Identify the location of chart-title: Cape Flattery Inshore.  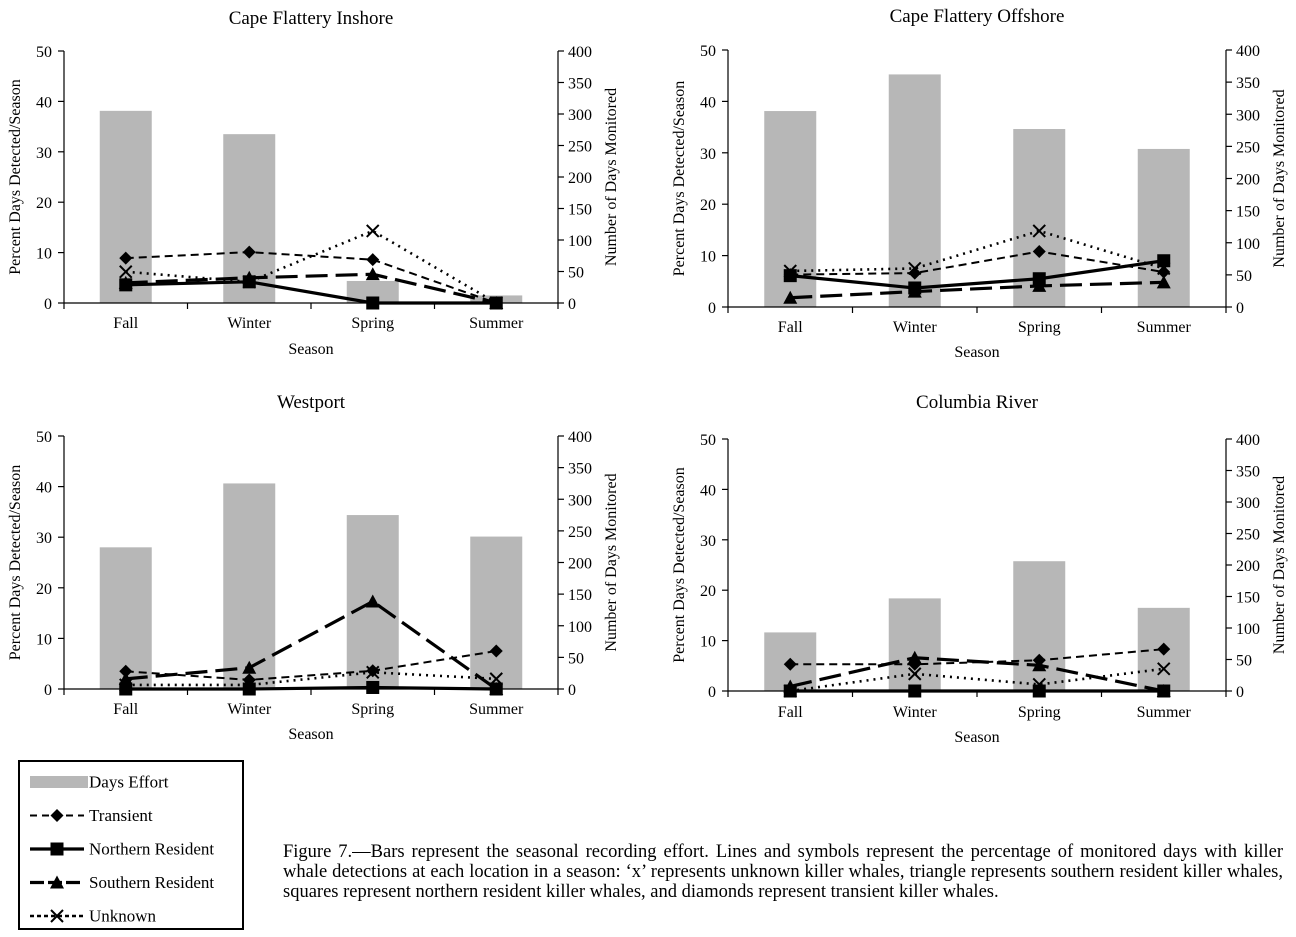
(311, 18).